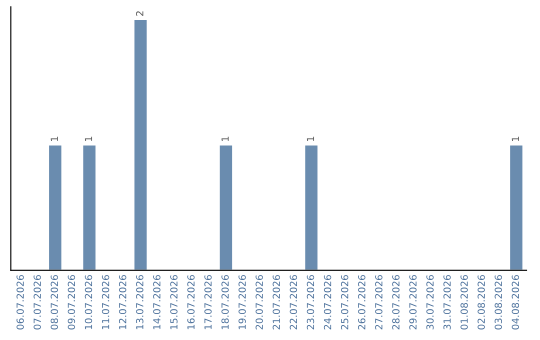  Describe the element at coordinates (413, 302) in the screenshot. I see `x-tick-label: 29.07.2026` at that location.